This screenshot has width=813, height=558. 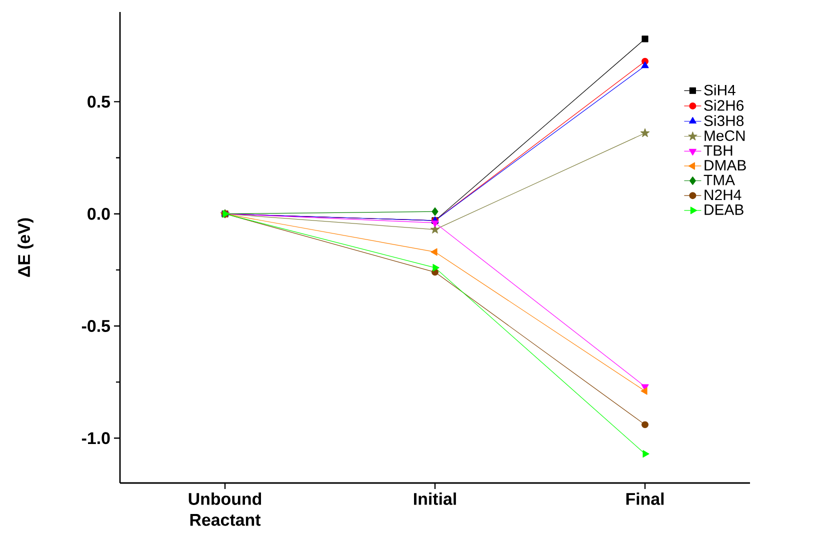 What do you see at coordinates (645, 498) in the screenshot?
I see `x-tick-label: Final` at bounding box center [645, 498].